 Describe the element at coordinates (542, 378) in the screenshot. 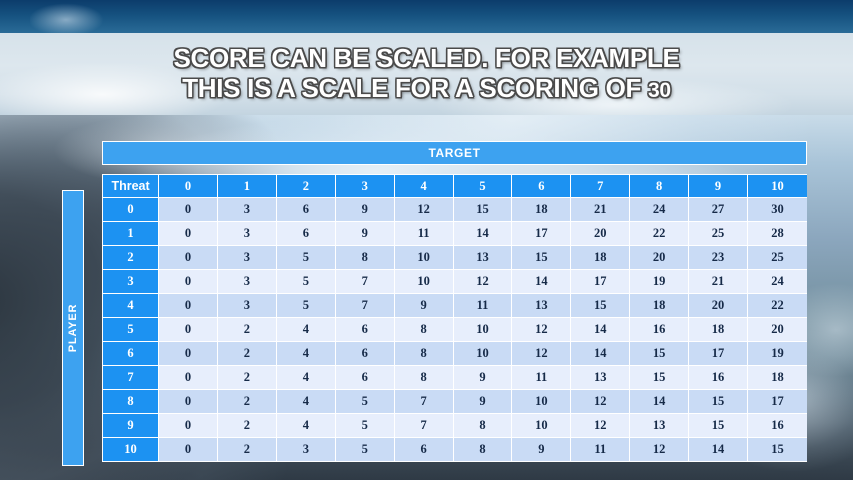

I see `score-cell-p7-t6: 11` at that location.